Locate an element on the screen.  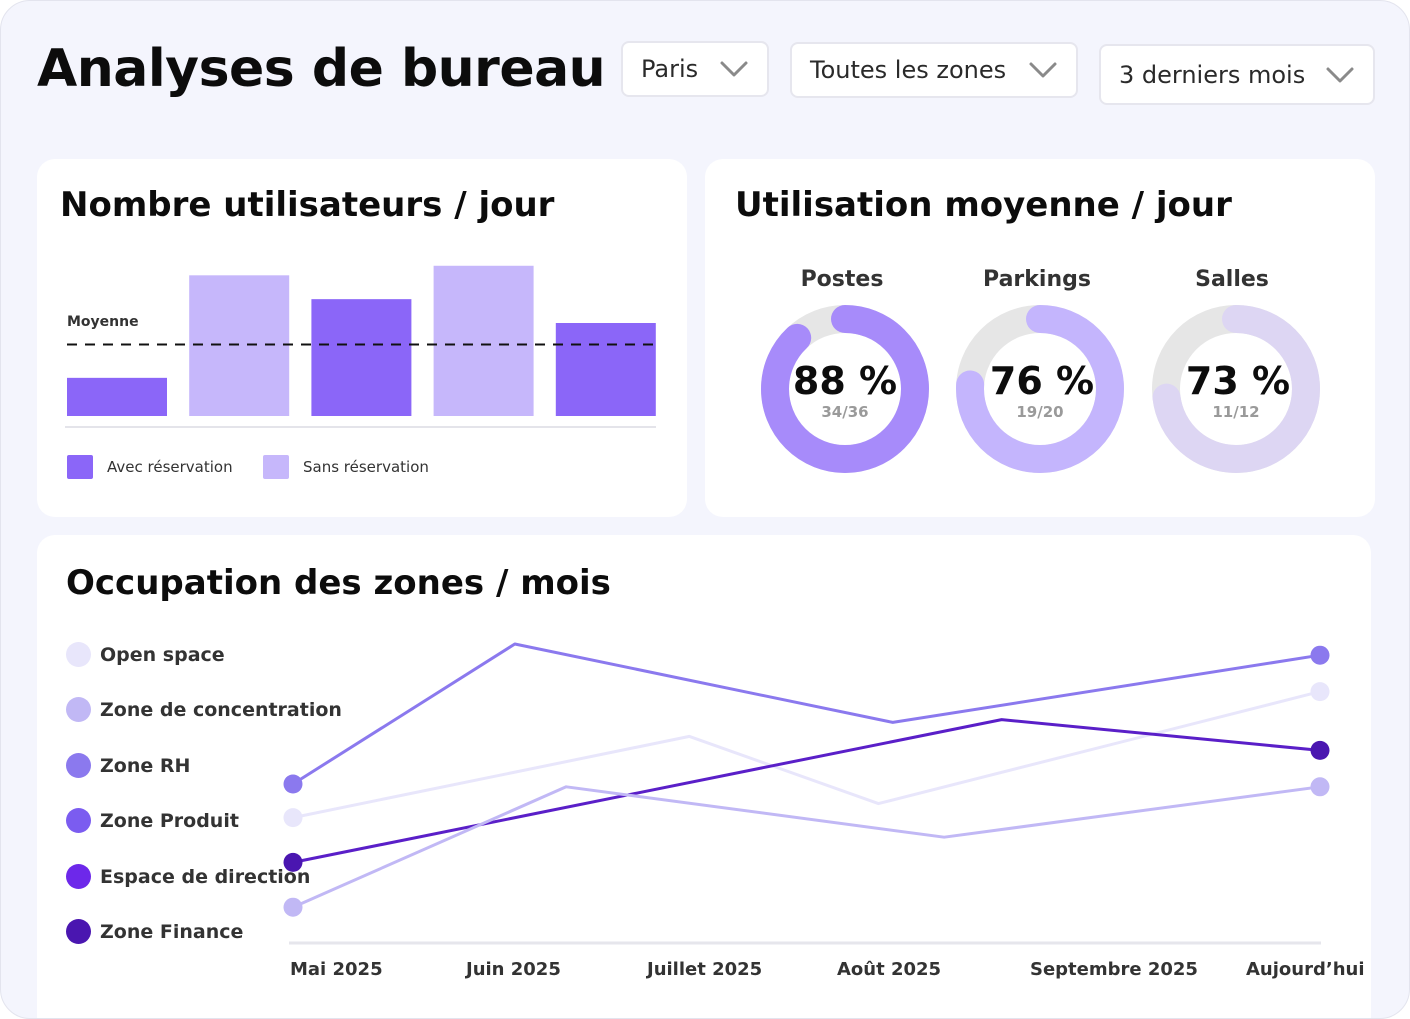
donut-percent-postes: 88 % is located at coordinates (845, 381).